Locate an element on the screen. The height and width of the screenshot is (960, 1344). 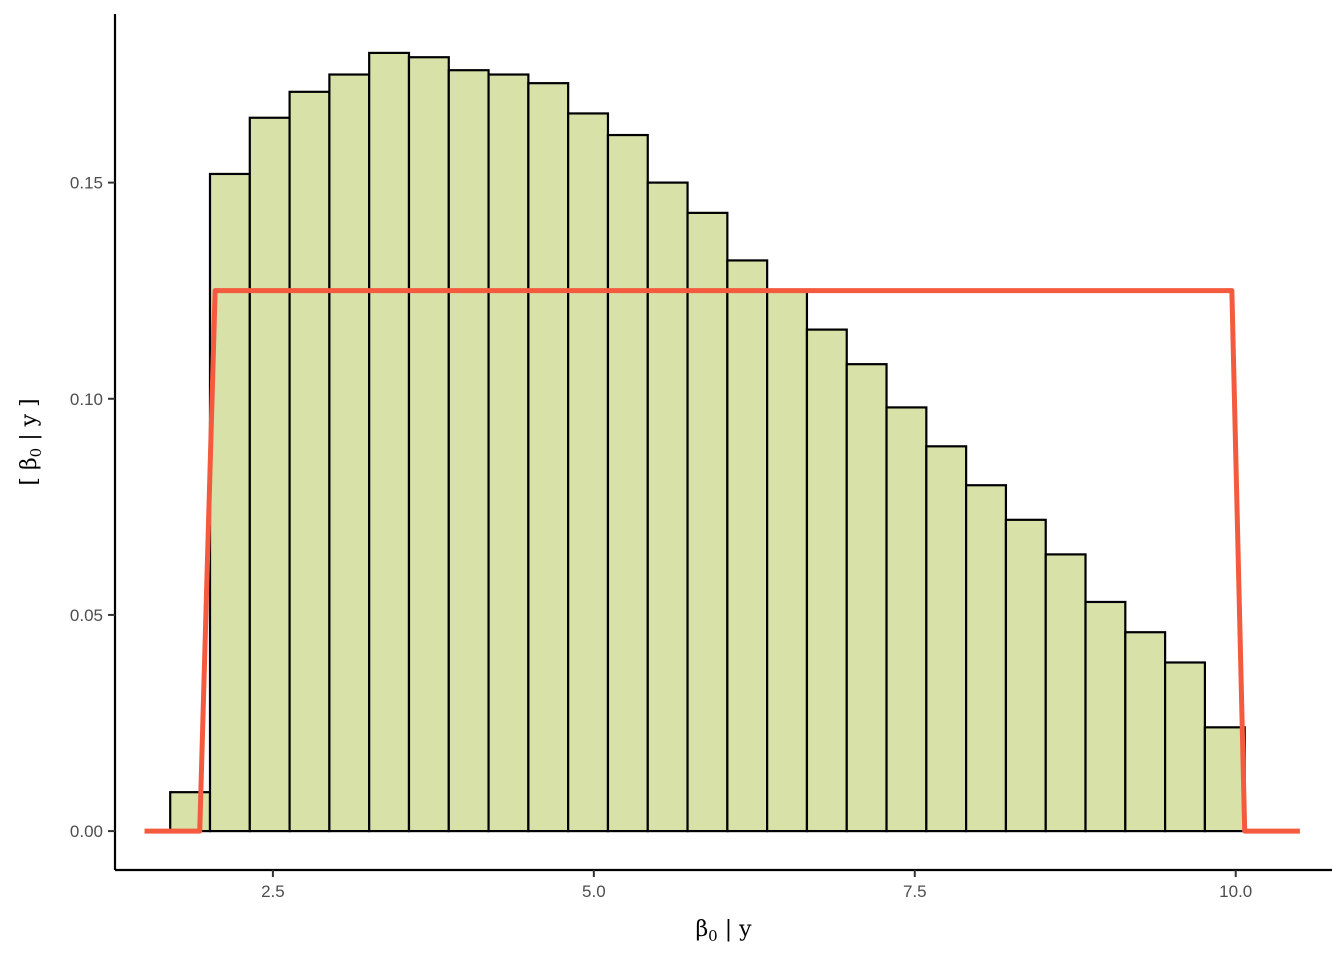
x-tick-label: 2.5 is located at coordinates (273, 891).